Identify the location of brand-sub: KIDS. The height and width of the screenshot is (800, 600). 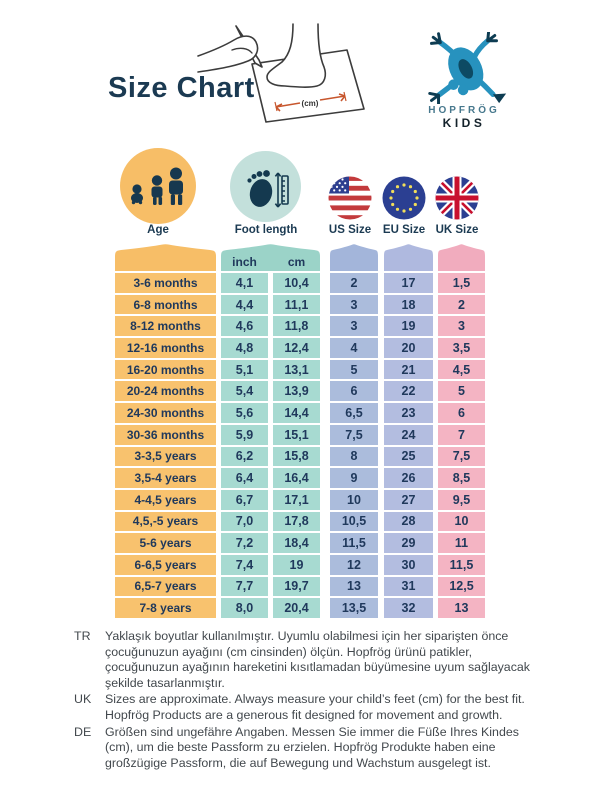
(464, 123).